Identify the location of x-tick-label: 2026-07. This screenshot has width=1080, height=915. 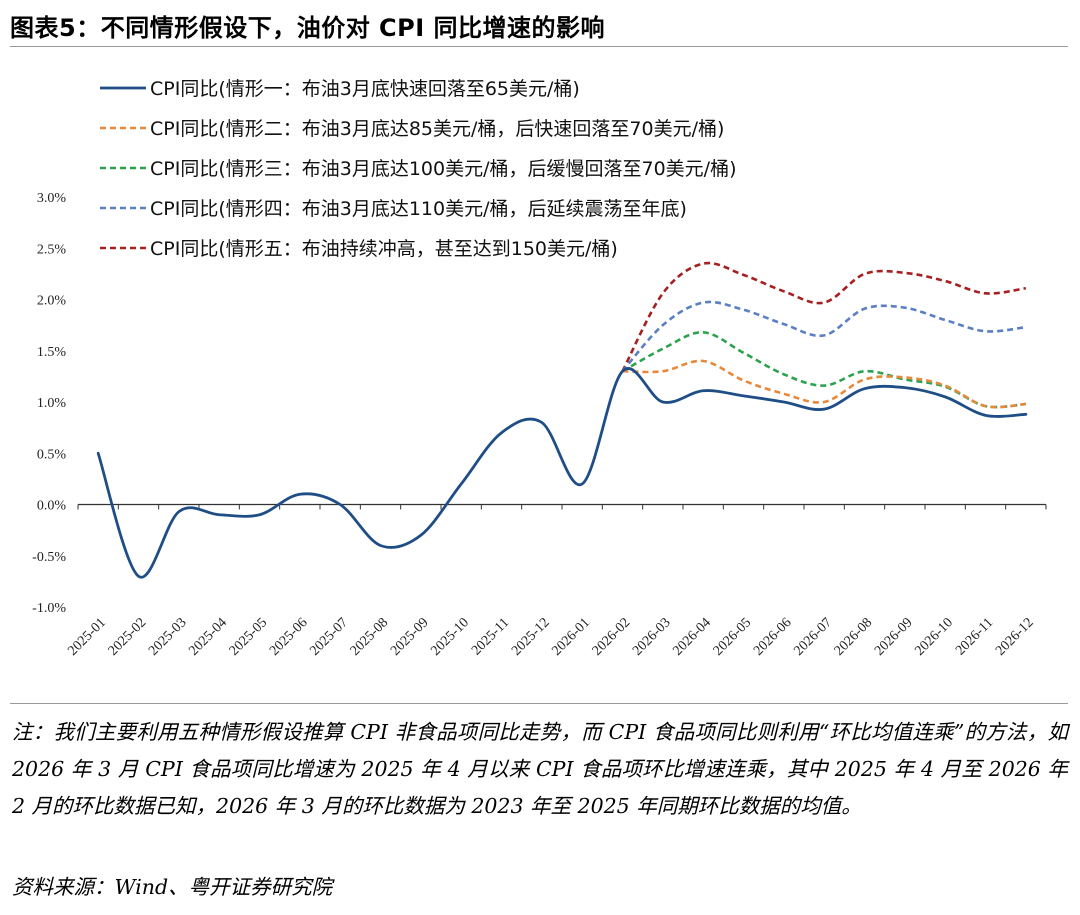
(813, 637).